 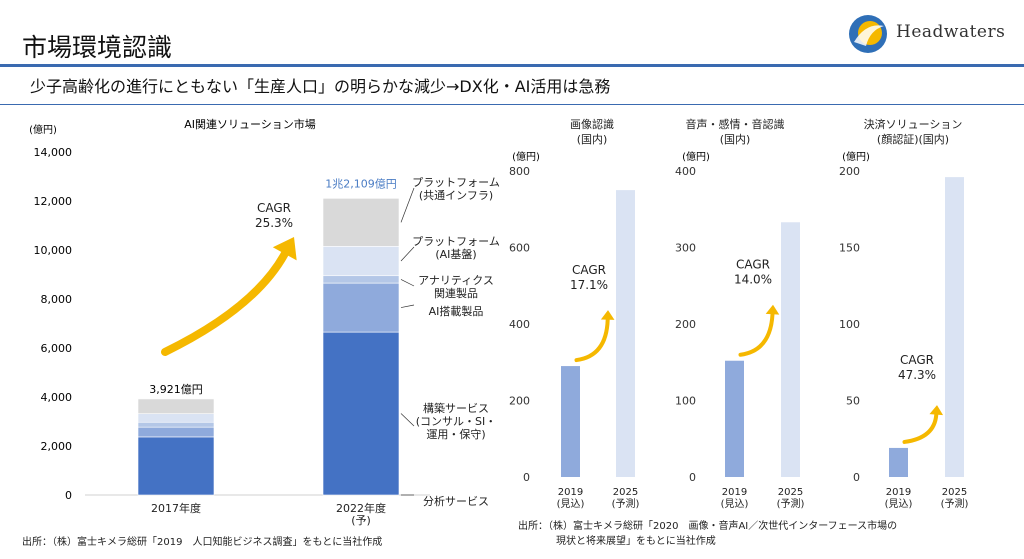 What do you see at coordinates (250, 124) in the screenshot?
I see `ai-market-title: AI関連ソリューション市場` at bounding box center [250, 124].